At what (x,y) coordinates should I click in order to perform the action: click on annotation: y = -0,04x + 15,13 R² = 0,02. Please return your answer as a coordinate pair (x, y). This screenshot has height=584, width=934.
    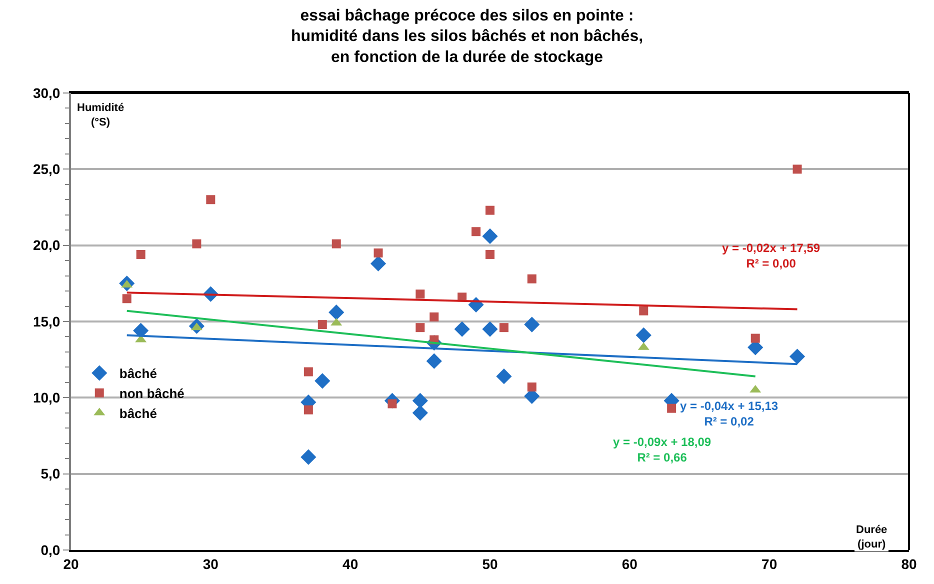
    Looking at the image, I should click on (729, 414).